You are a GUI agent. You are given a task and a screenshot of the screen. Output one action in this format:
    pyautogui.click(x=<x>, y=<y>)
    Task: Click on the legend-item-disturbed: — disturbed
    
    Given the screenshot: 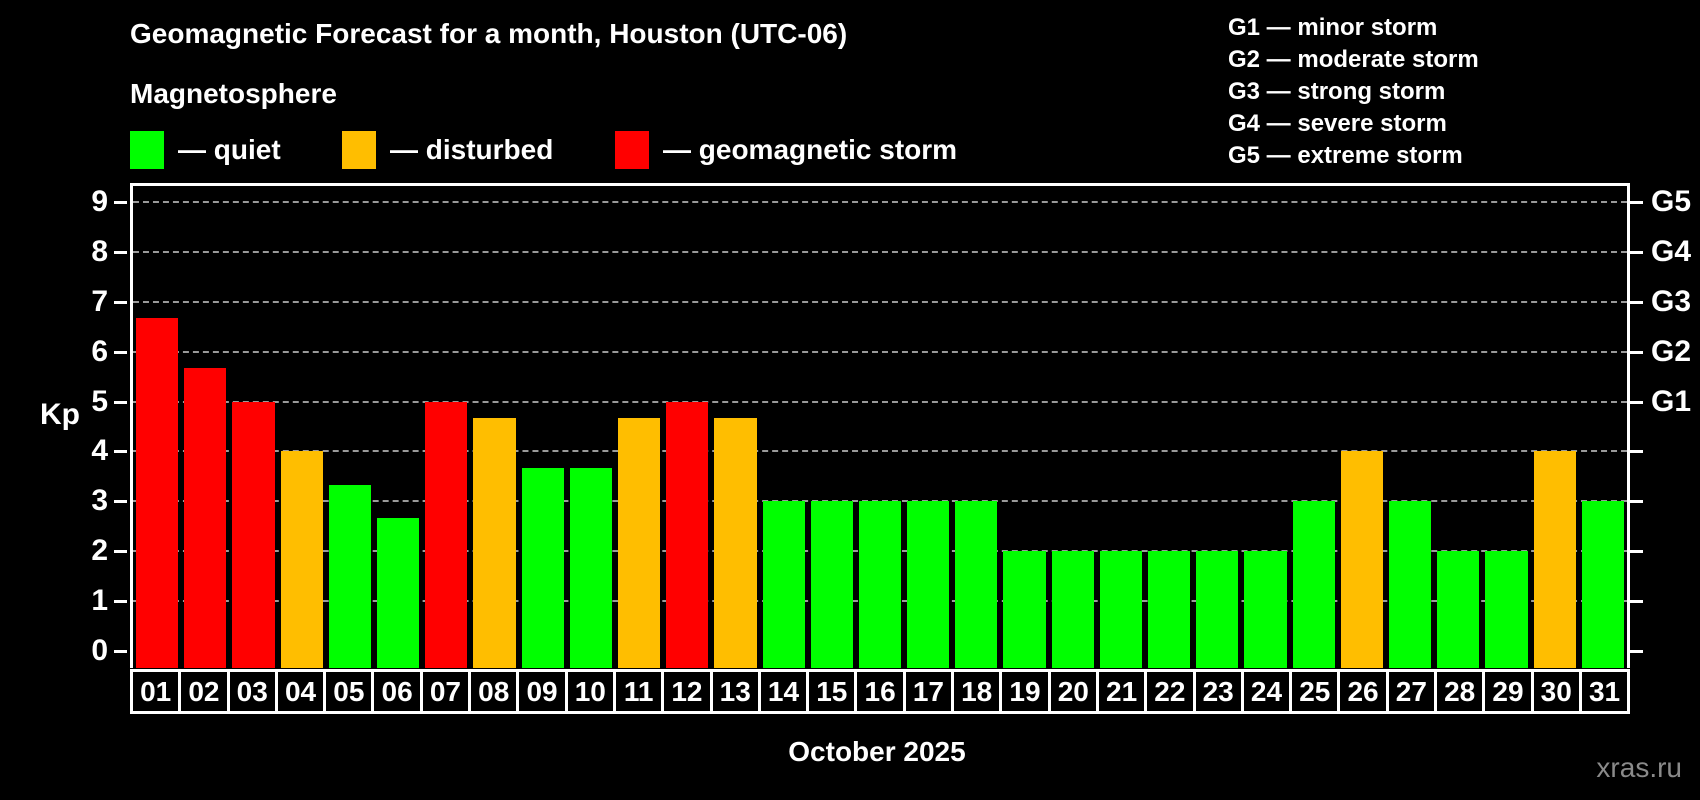 What is the action you would take?
    pyautogui.click(x=447, y=150)
    